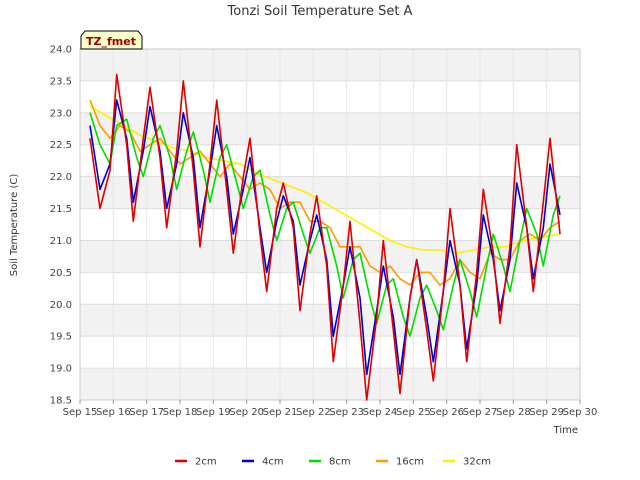 The width and height of the screenshot is (640, 480). Describe the element at coordinates (61, 241) in the screenshot. I see `y-tick-label: 21.0` at that location.